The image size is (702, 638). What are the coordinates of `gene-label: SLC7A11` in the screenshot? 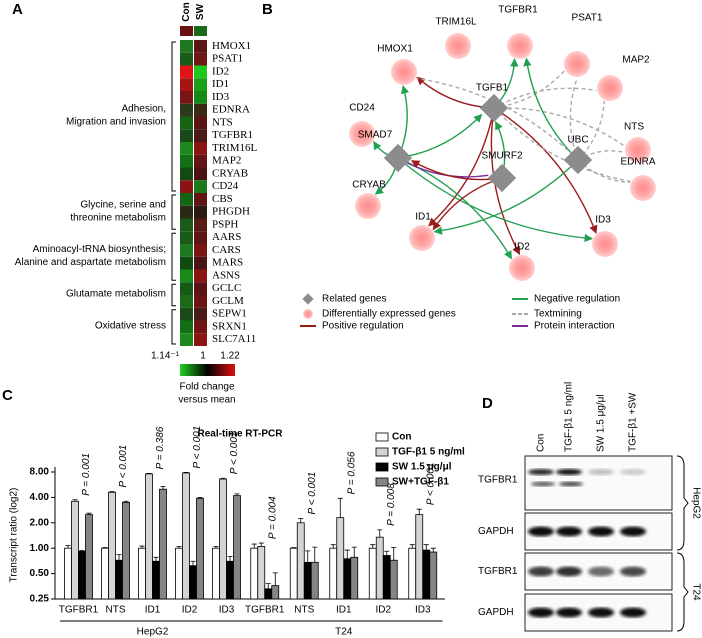 It's located at (234, 339).